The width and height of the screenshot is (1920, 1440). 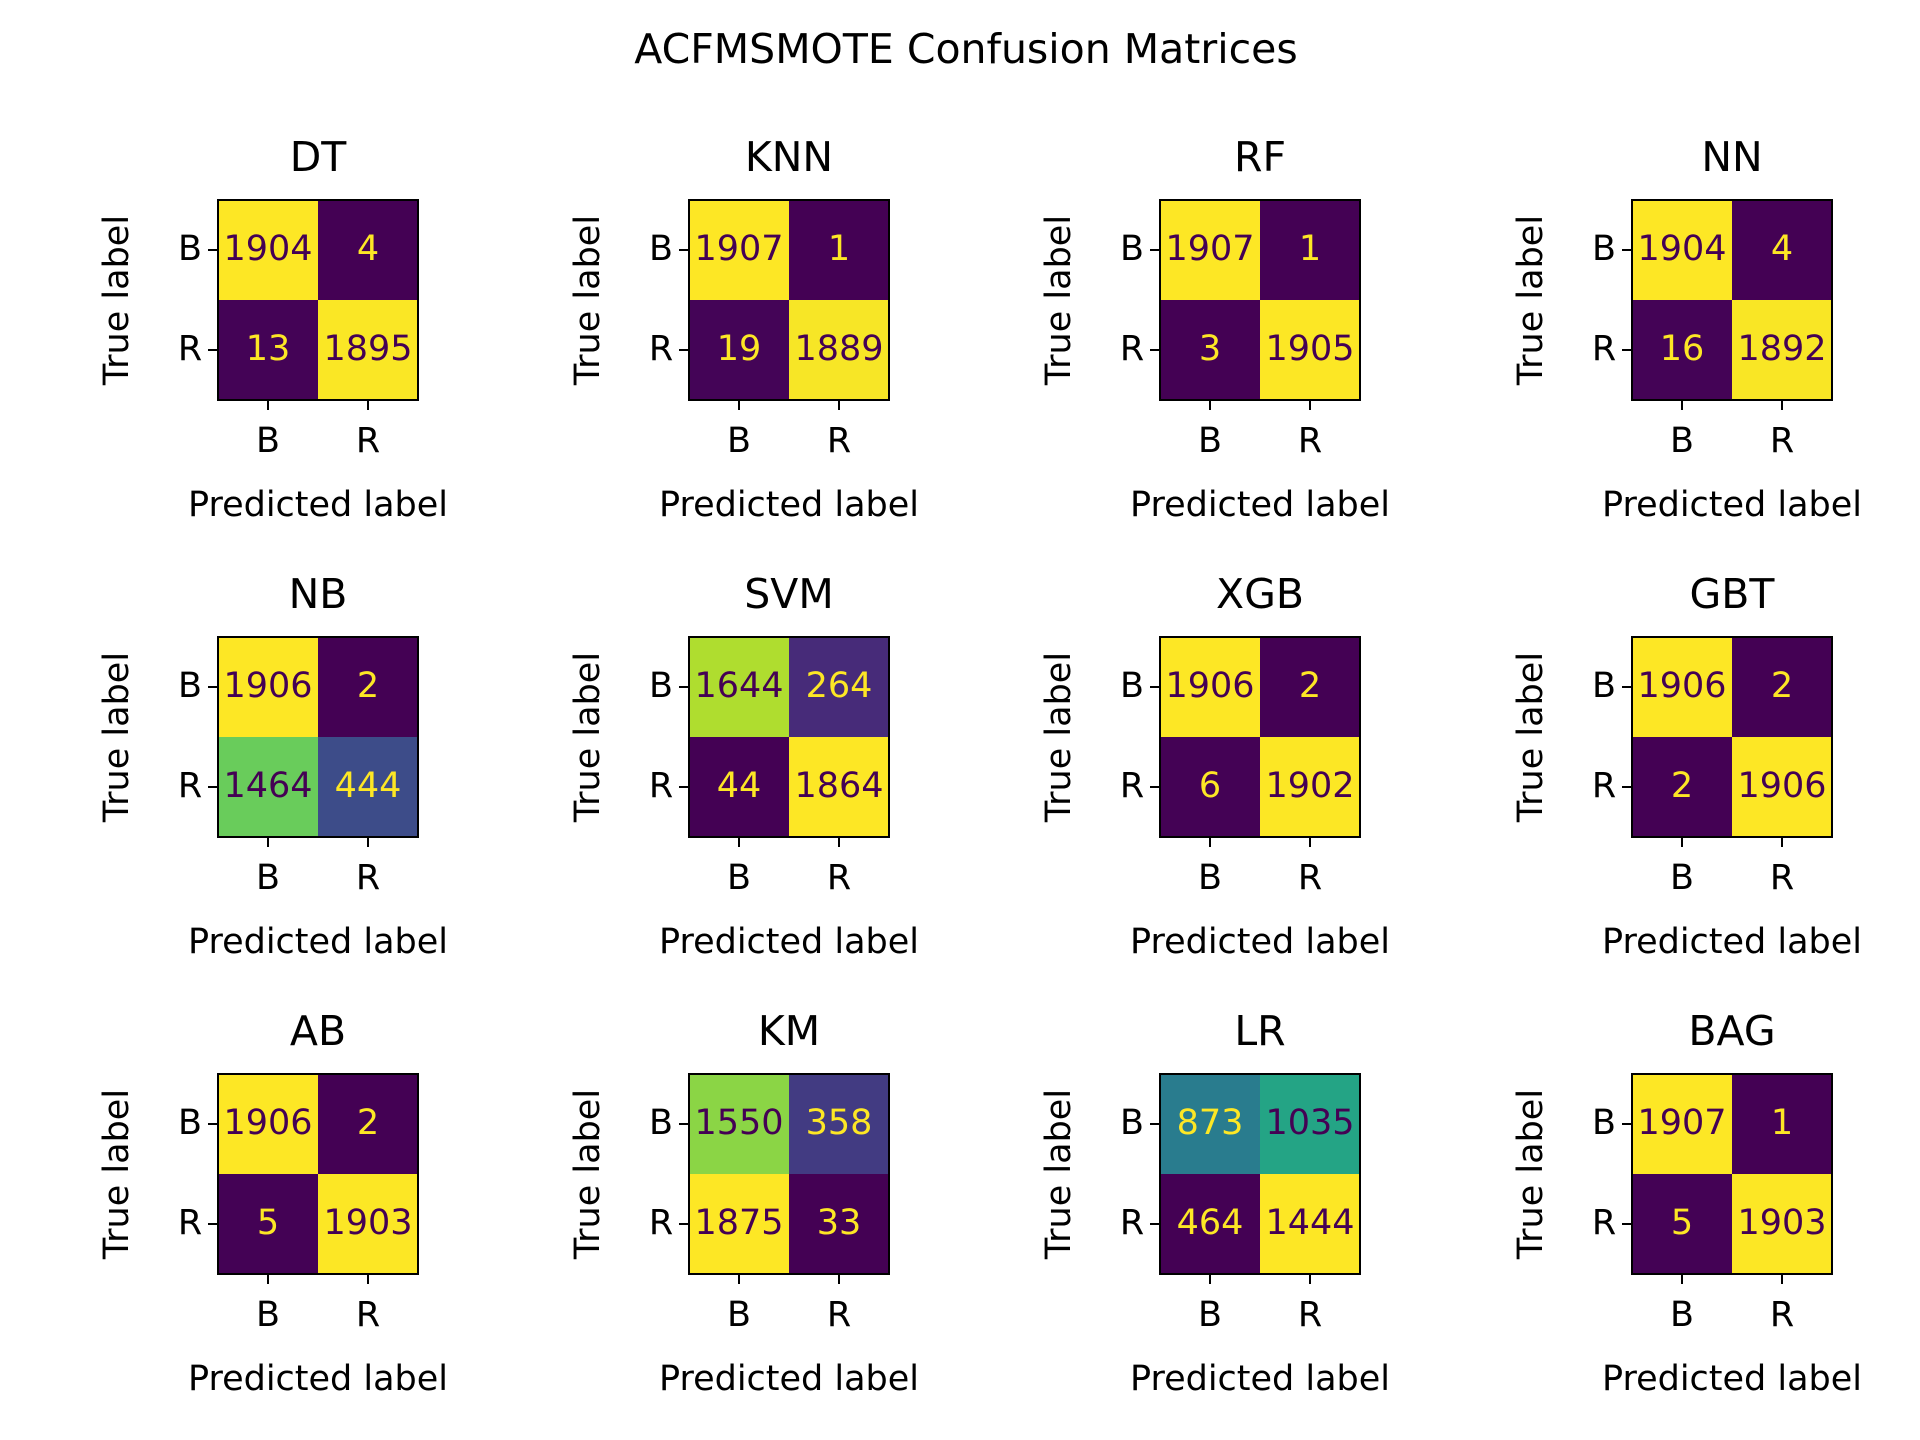 I want to click on cell-value: 44, so click(x=739, y=786).